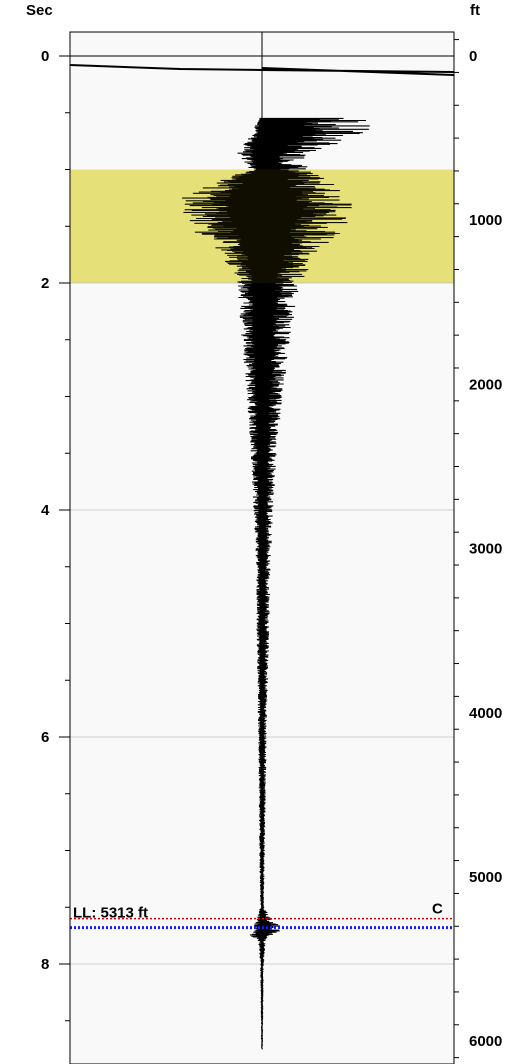 The width and height of the screenshot is (519, 1064). Describe the element at coordinates (437, 909) in the screenshot. I see `marker-label: C` at that location.